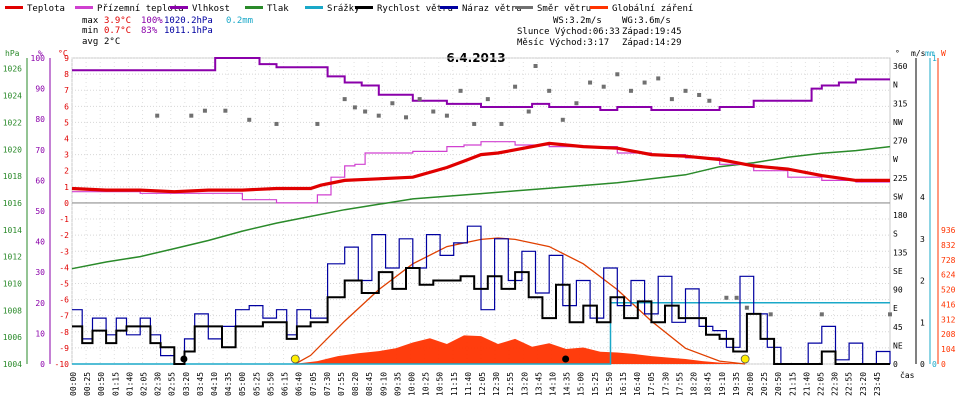 Image resolution: width=966 pixels, height=400 pixels. Describe the element at coordinates (66, 106) in the screenshot. I see `axis-temp-tick: 6` at that location.